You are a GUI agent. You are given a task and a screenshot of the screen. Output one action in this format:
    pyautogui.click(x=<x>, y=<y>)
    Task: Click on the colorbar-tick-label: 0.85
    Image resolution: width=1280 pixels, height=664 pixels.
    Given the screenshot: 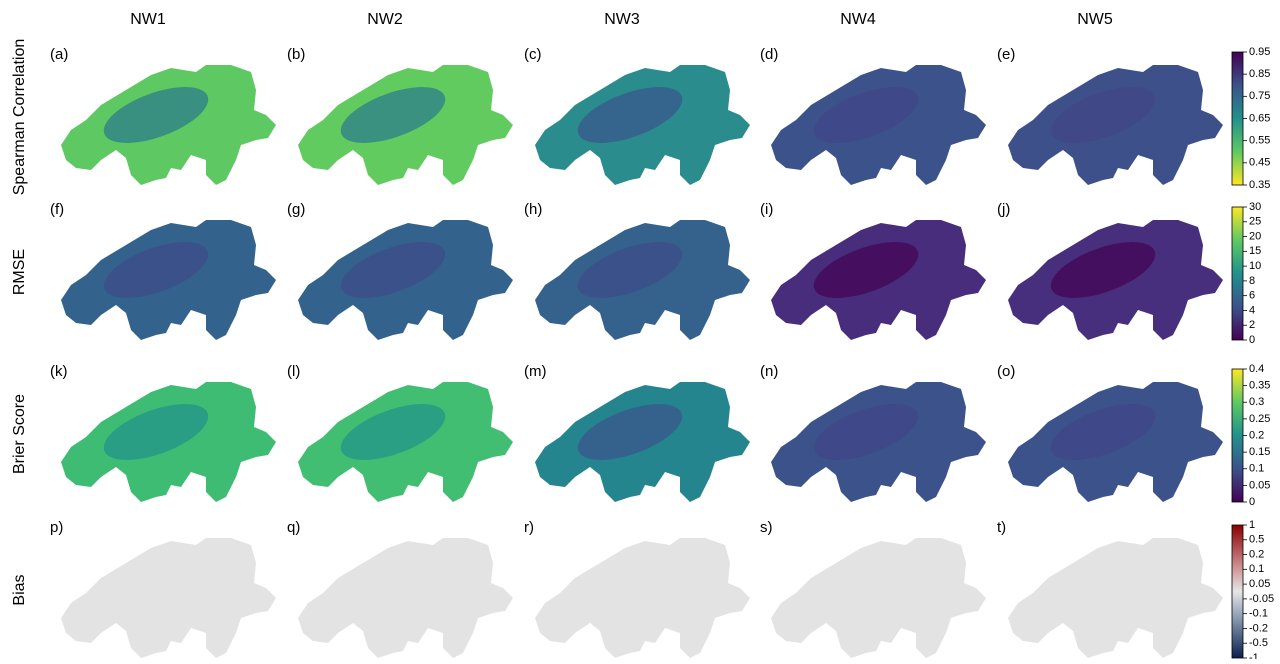 What is the action you would take?
    pyautogui.click(x=1259, y=74)
    